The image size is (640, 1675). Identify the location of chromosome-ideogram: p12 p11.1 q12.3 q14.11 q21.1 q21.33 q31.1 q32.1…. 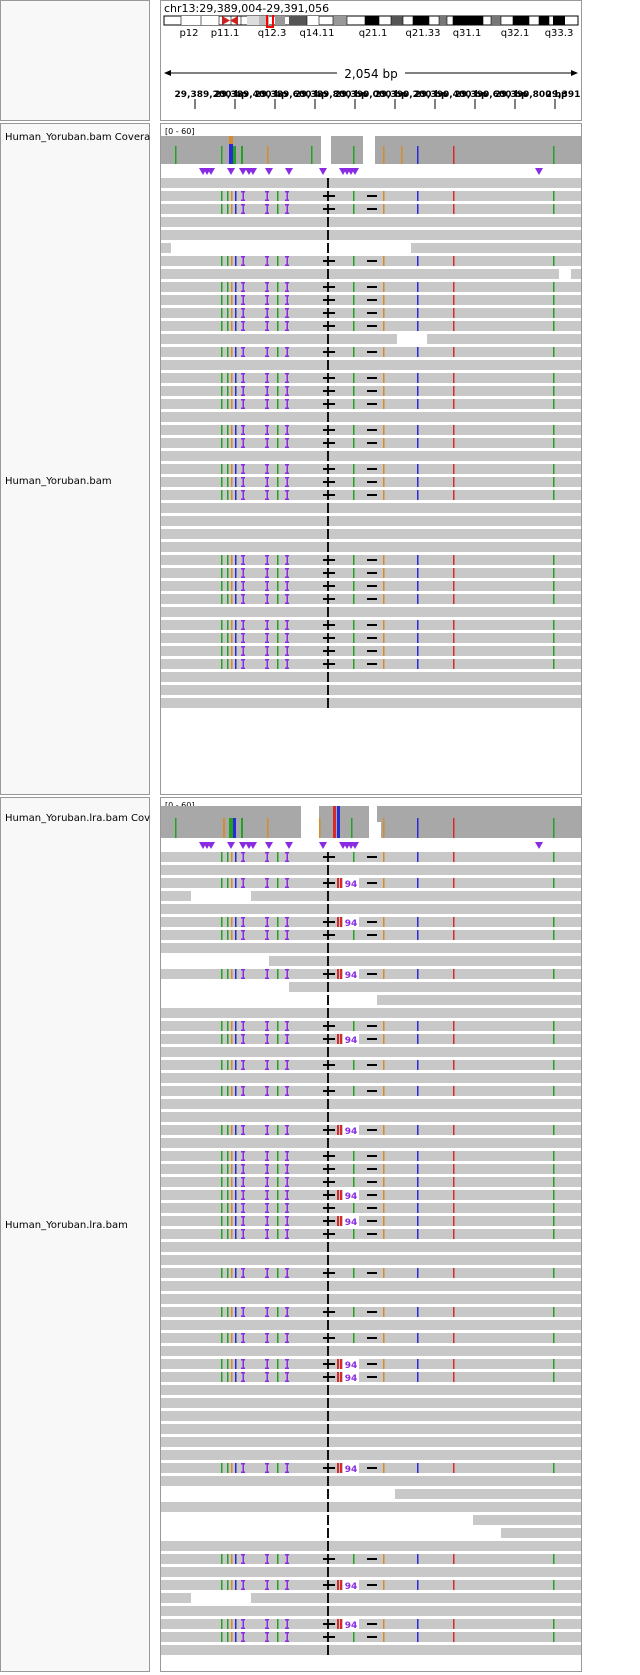
(371, 27).